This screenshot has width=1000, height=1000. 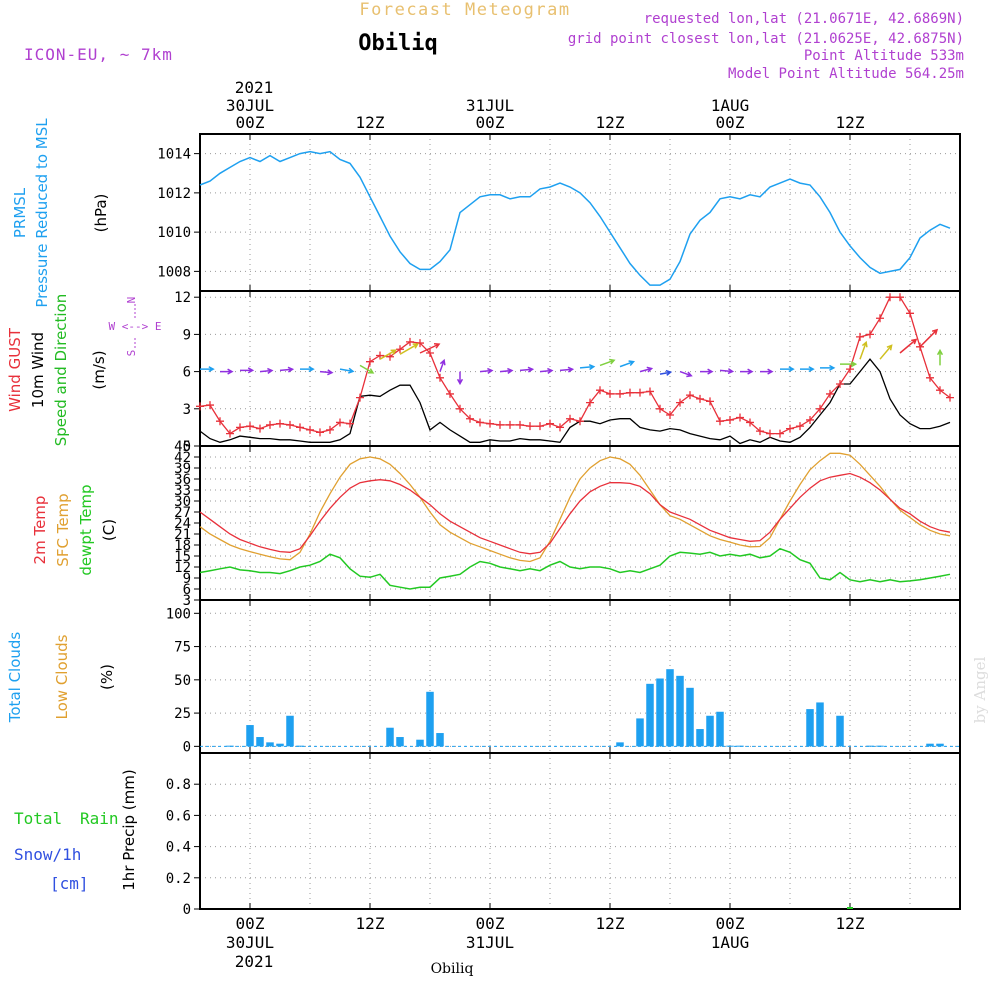 What do you see at coordinates (47, 854) in the screenshot?
I see `snow-label: Snow/1h` at bounding box center [47, 854].